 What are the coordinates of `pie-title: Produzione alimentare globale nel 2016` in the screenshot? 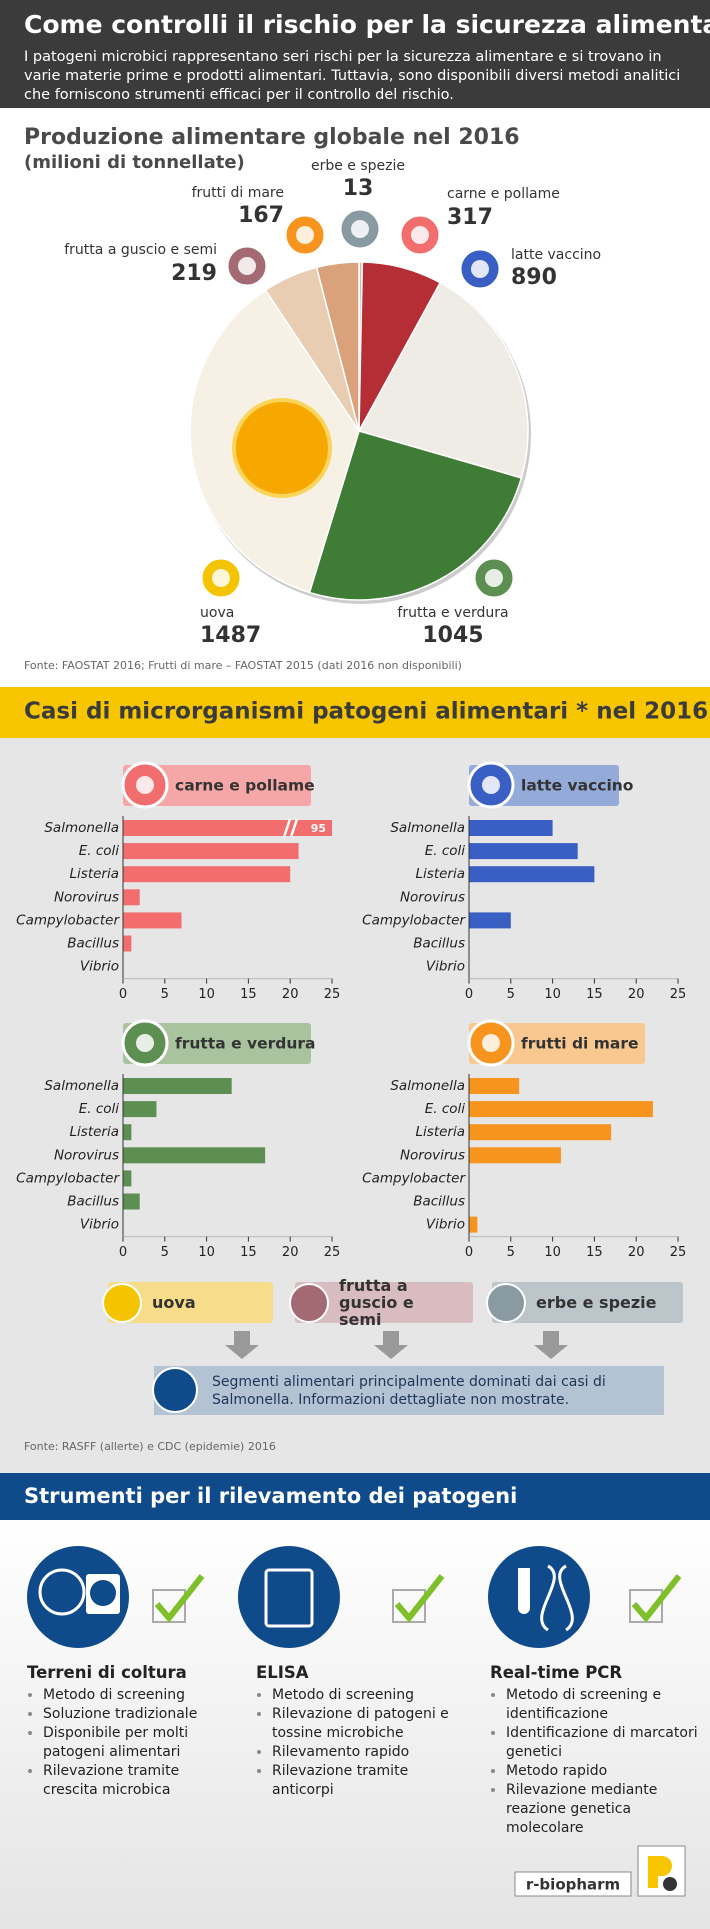 It's located at (272, 137).